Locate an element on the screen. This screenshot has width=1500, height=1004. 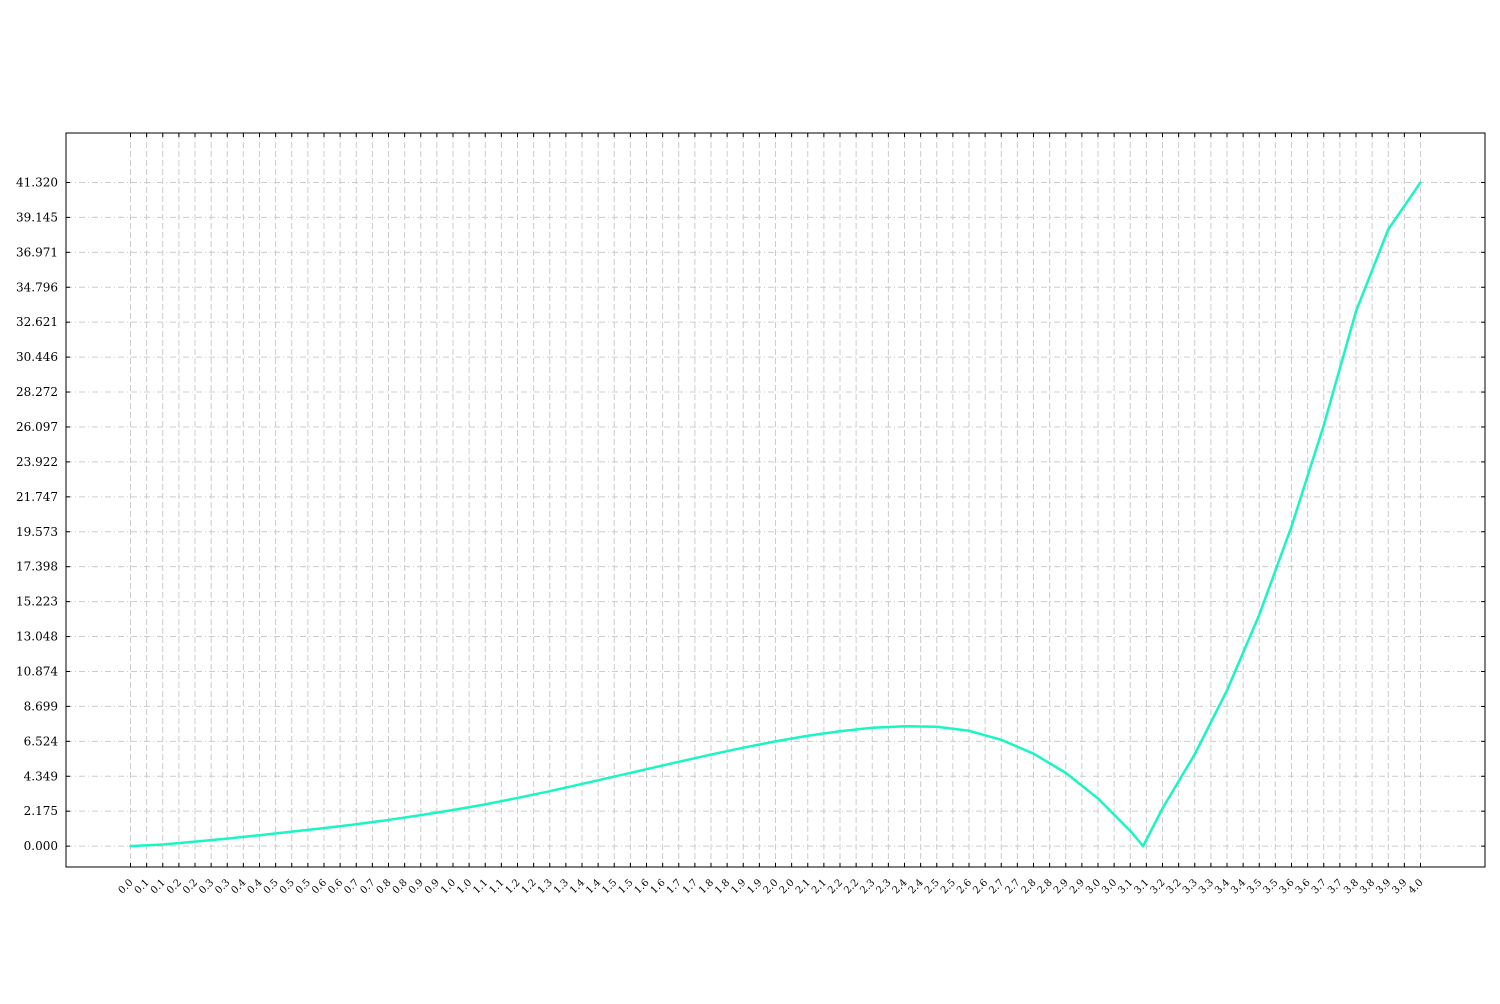
y-tick-label: 2.175 is located at coordinates (41, 811).